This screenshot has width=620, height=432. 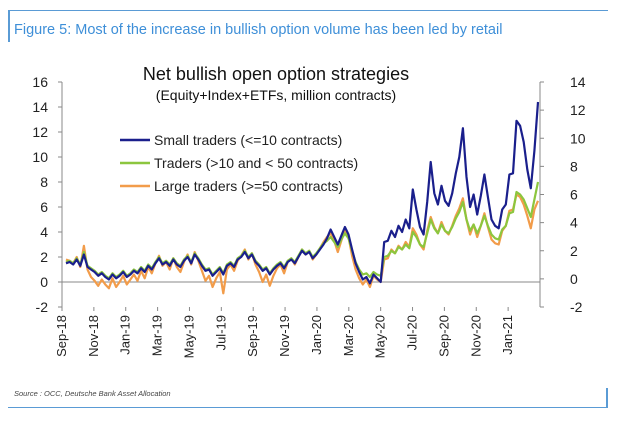 What do you see at coordinates (93, 336) in the screenshot?
I see `x-tick-label: Nov-18` at bounding box center [93, 336].